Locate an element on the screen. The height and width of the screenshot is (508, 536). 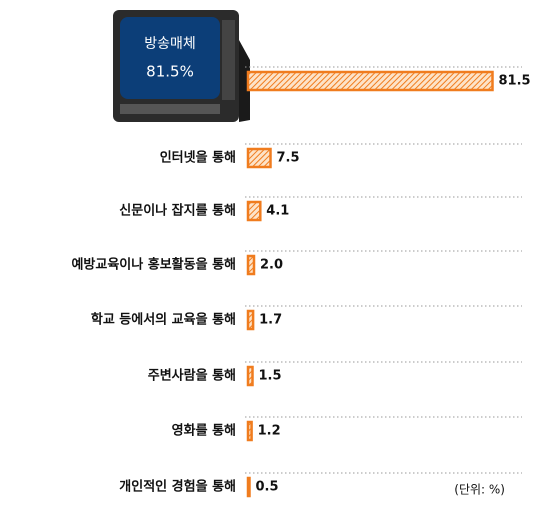
tv-category: 방송매체 is located at coordinates (170, 44).